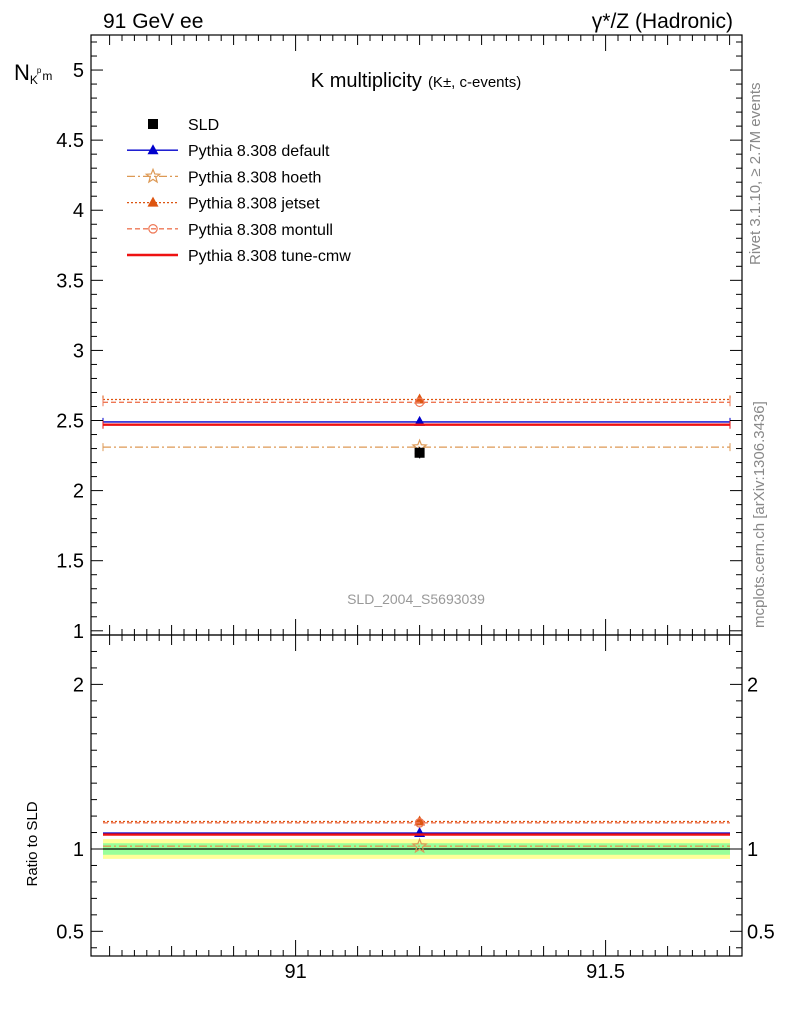  What do you see at coordinates (78, 71) in the screenshot?
I see `main-ytick-label-8: 5` at bounding box center [78, 71].